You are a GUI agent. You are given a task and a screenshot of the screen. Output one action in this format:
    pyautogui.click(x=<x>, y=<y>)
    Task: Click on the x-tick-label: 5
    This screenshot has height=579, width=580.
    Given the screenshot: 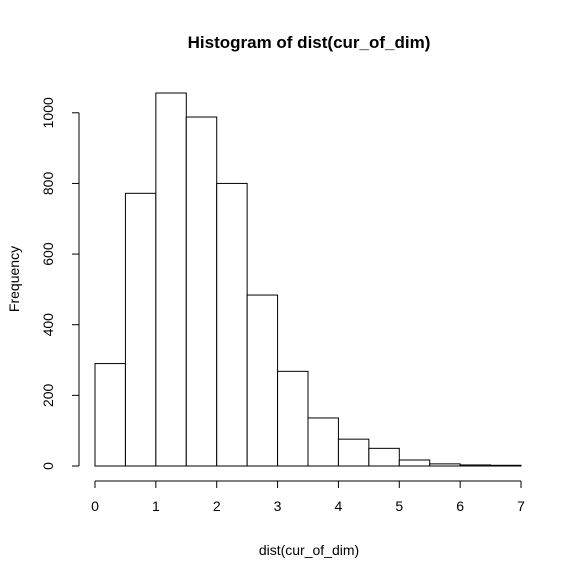 What is the action you would take?
    pyautogui.click(x=399, y=506)
    